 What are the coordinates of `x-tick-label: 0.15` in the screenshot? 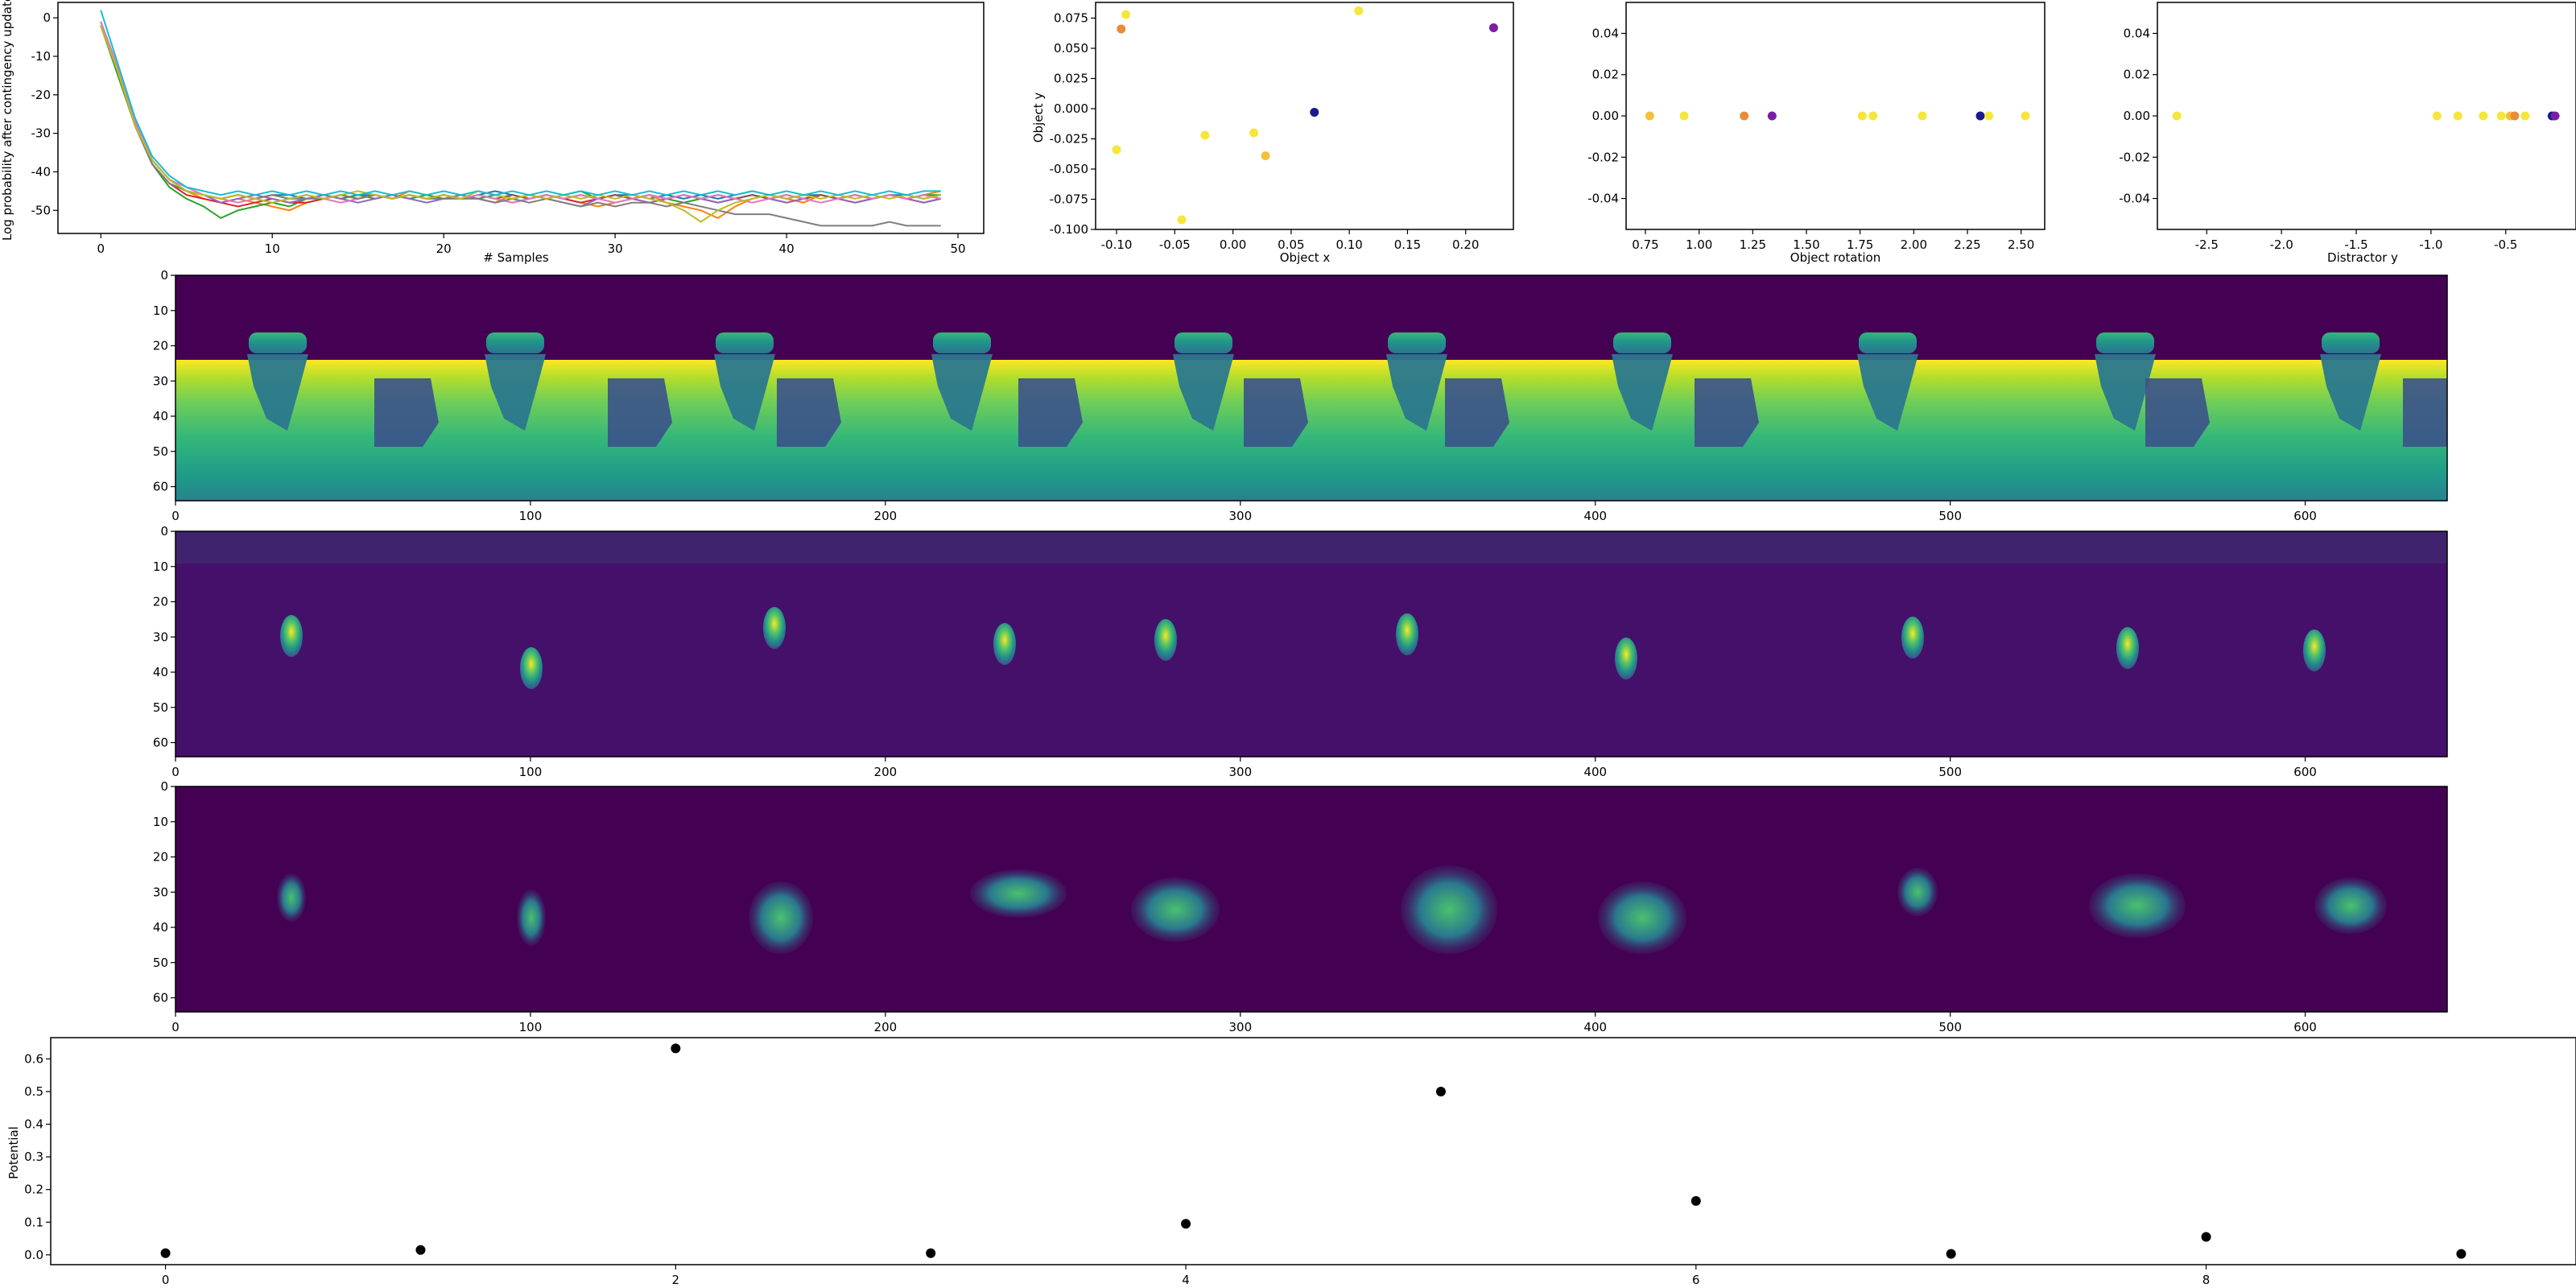 It's located at (1407, 244).